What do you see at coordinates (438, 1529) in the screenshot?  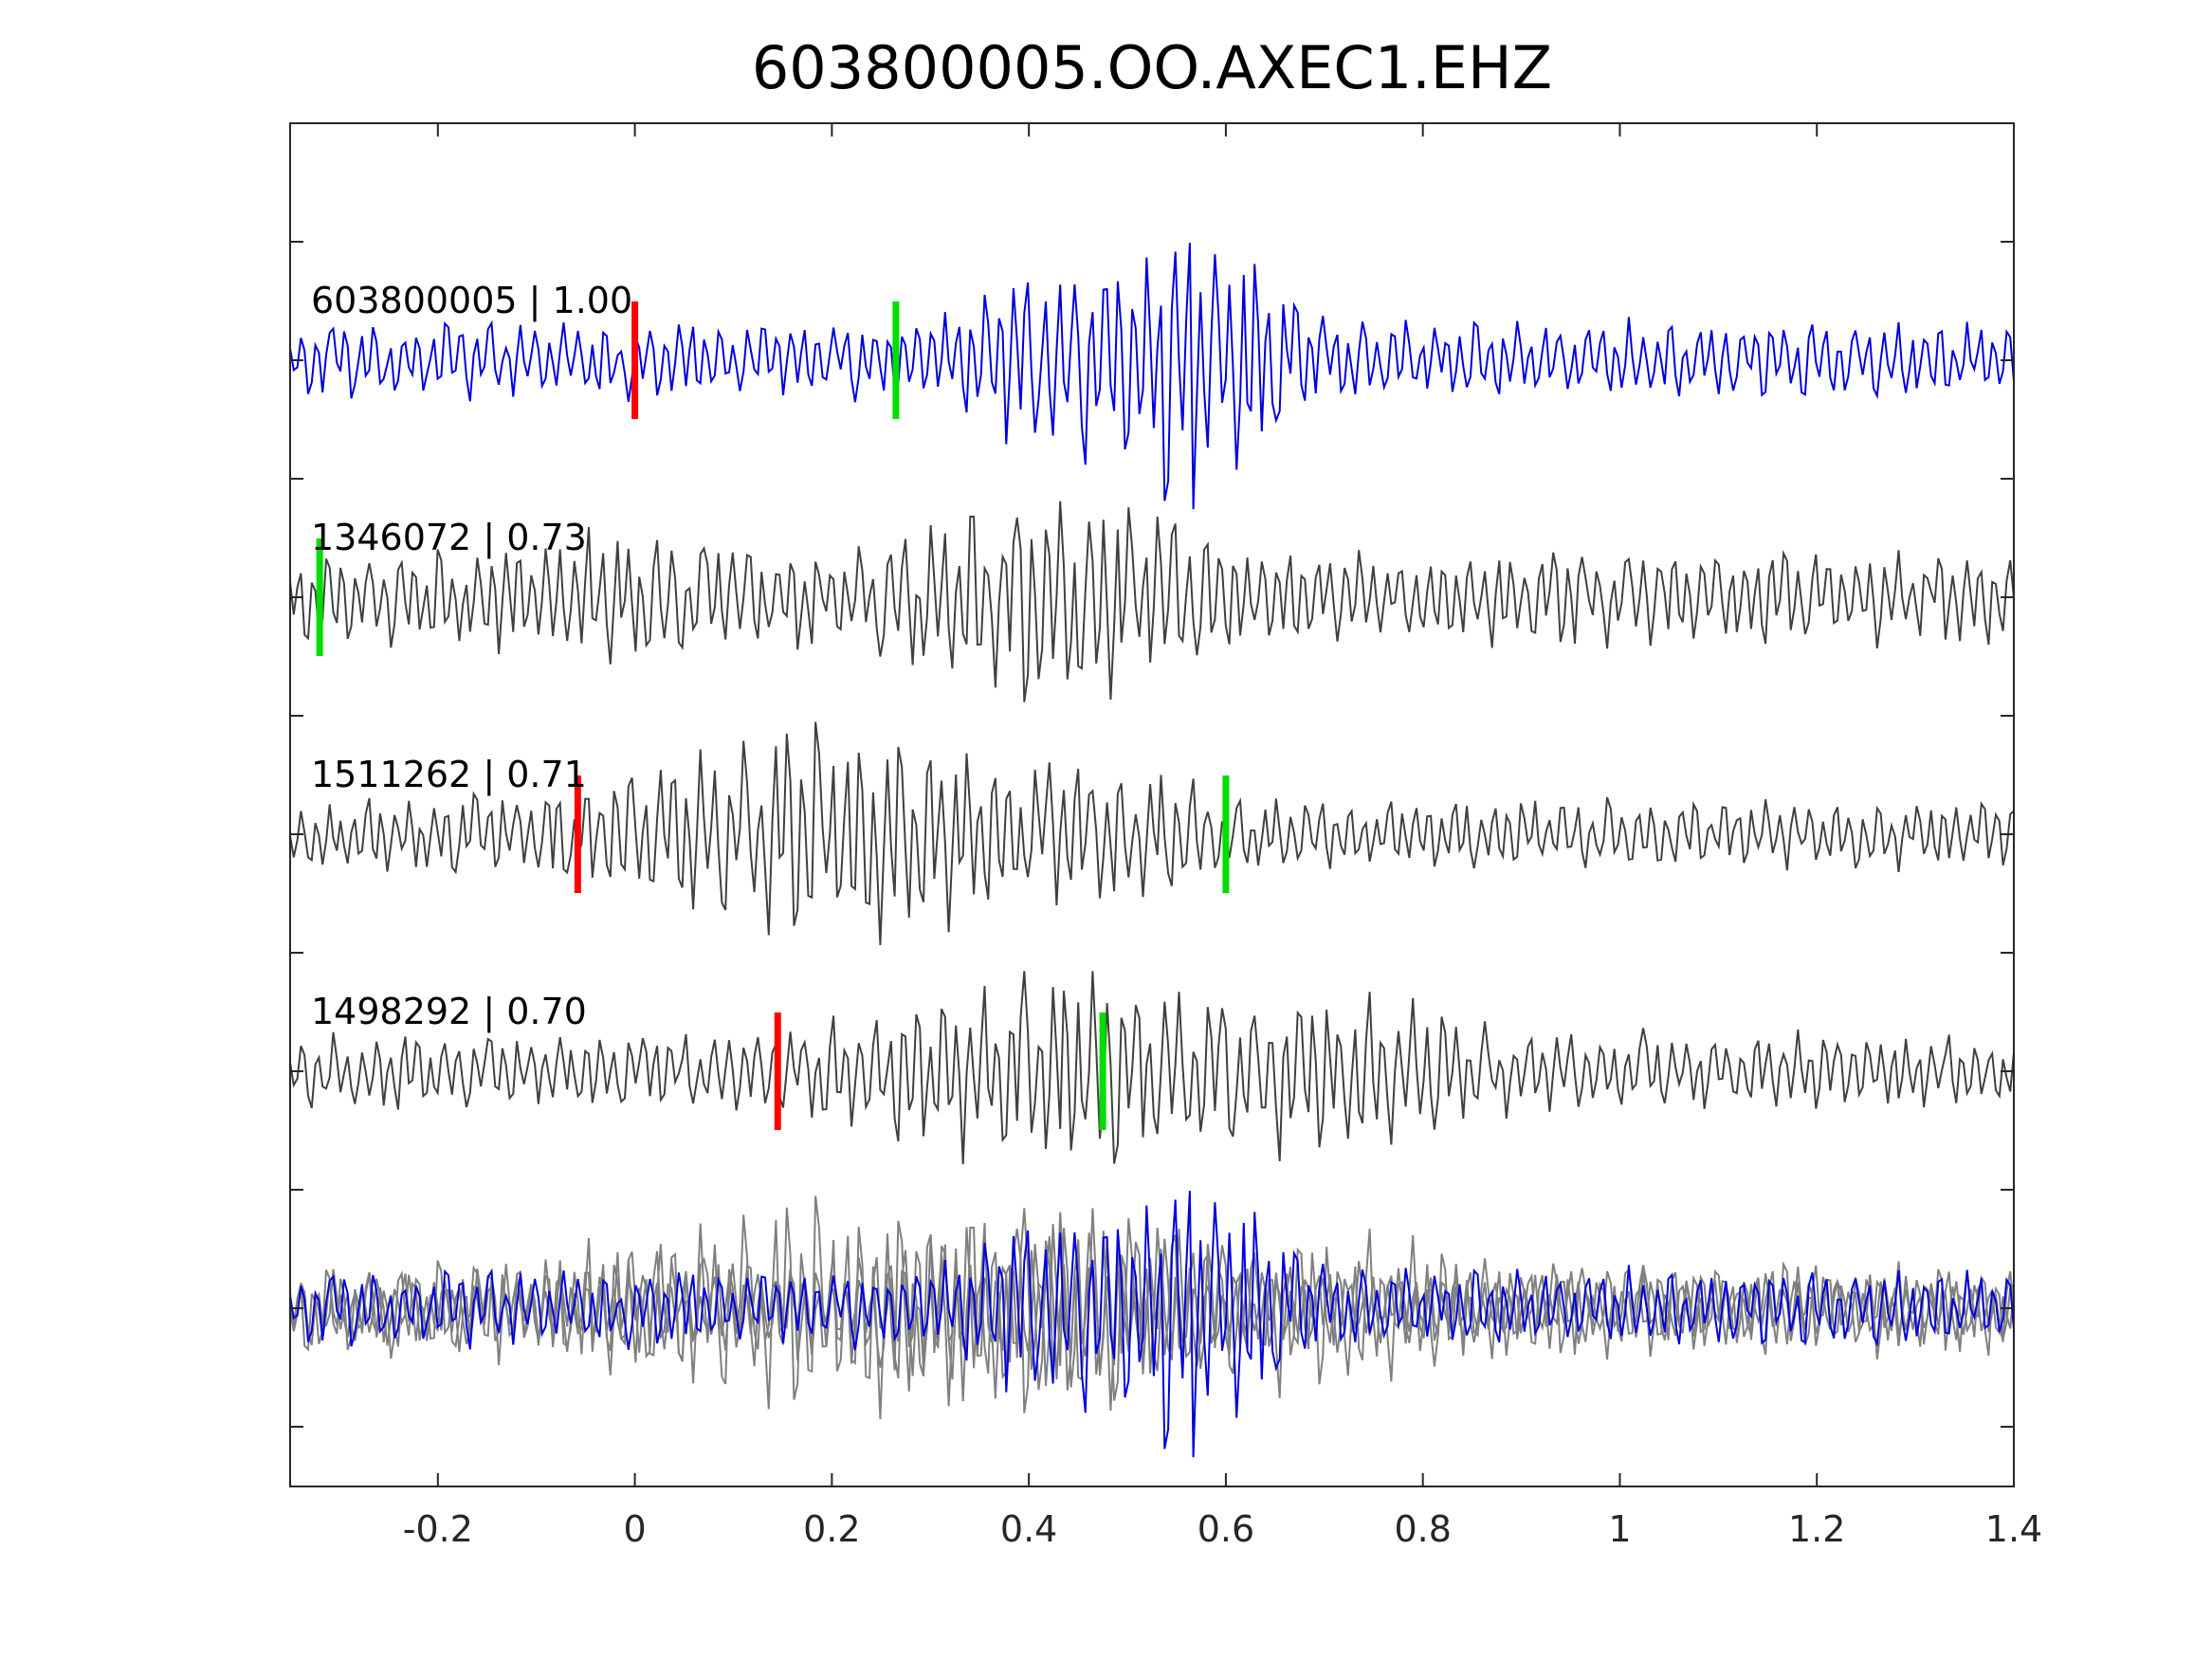 I see `x-tick-label: -0.2` at bounding box center [438, 1529].